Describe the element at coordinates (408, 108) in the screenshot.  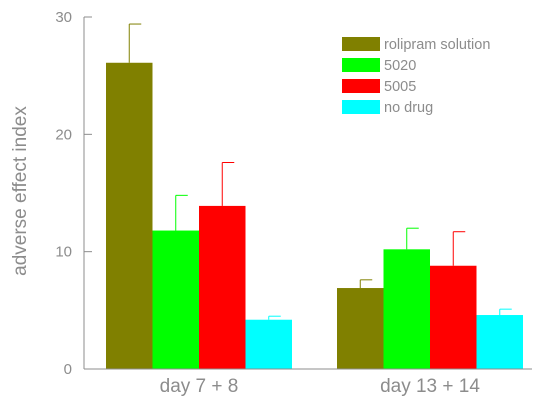
I see `legend-label: no drug` at that location.